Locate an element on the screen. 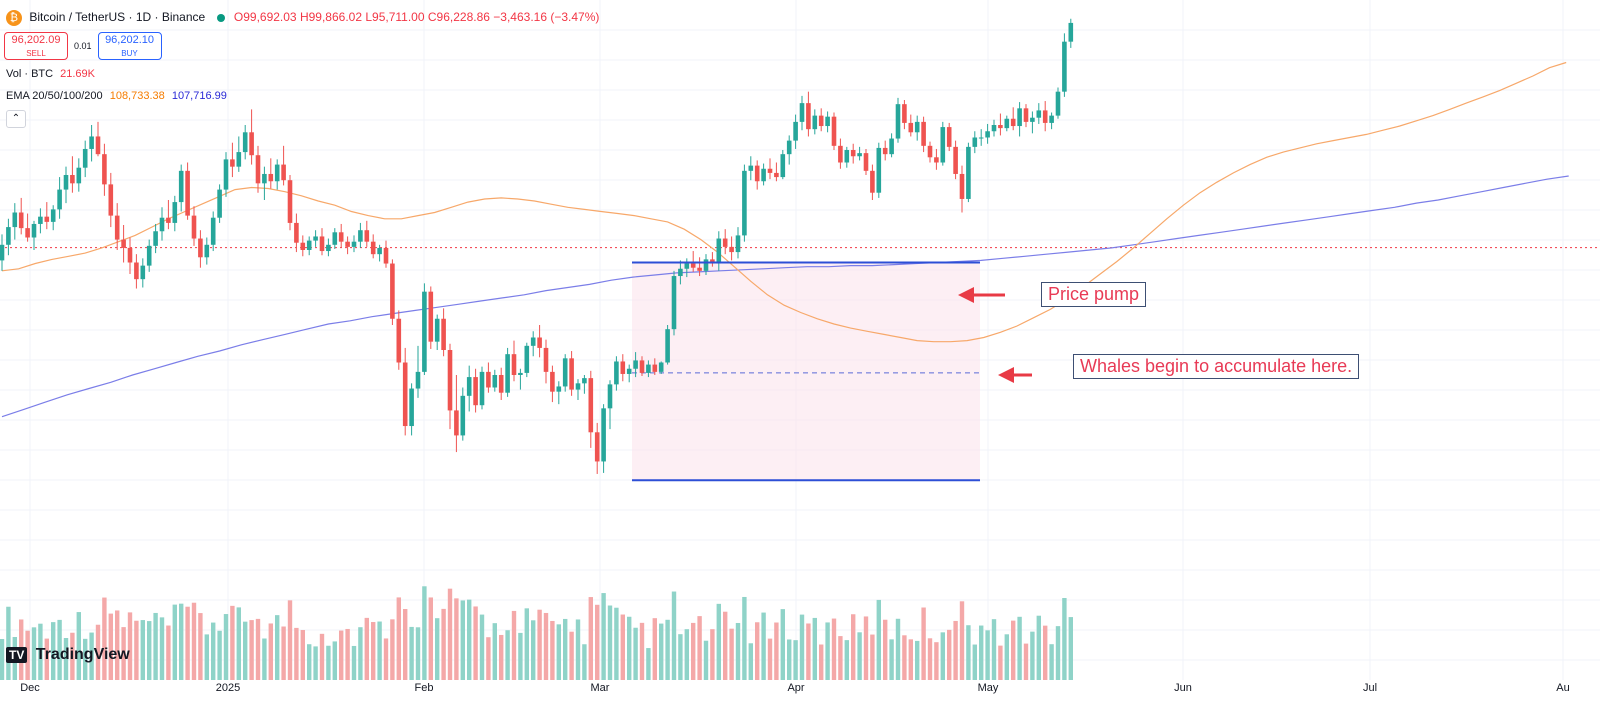  bitcoin-icon: ₿ is located at coordinates (14, 18).